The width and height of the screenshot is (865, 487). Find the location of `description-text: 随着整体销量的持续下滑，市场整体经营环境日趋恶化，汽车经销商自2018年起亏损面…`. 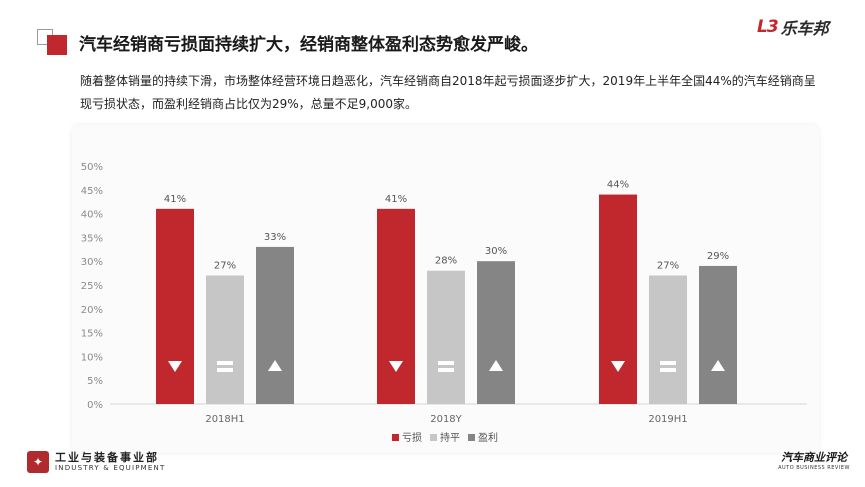

description-text: 随着整体销量的持续下滑，市场整体经营环境日趋恶化，汽车经销商自2018年起亏损面… is located at coordinates (448, 92).